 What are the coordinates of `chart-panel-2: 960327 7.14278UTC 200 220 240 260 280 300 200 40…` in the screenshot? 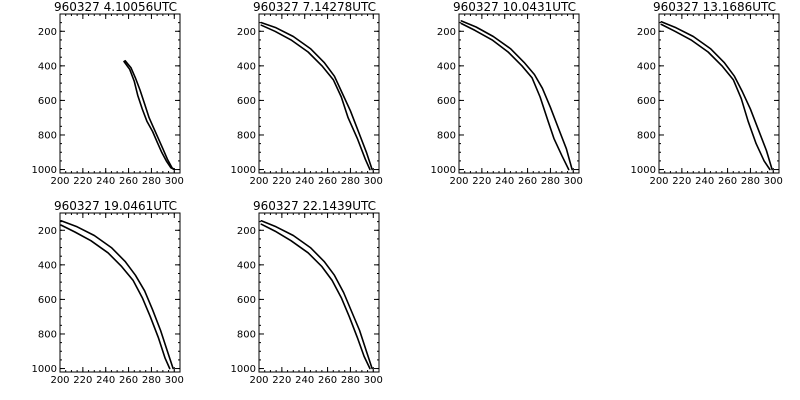 It's located at (307, 93).